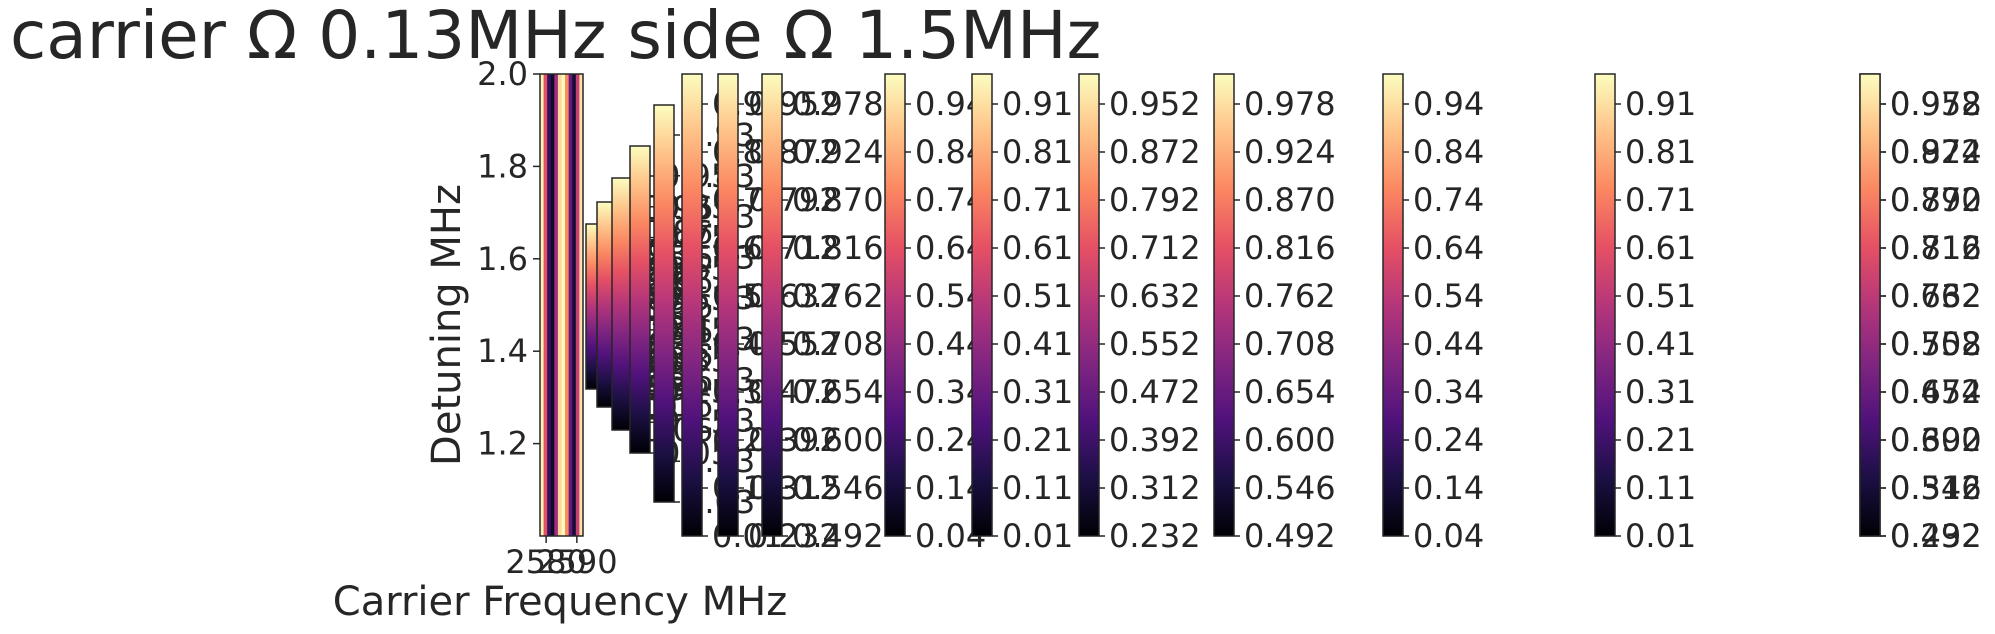  I want to click on y-tick-label: 1.2, so click(502, 444).